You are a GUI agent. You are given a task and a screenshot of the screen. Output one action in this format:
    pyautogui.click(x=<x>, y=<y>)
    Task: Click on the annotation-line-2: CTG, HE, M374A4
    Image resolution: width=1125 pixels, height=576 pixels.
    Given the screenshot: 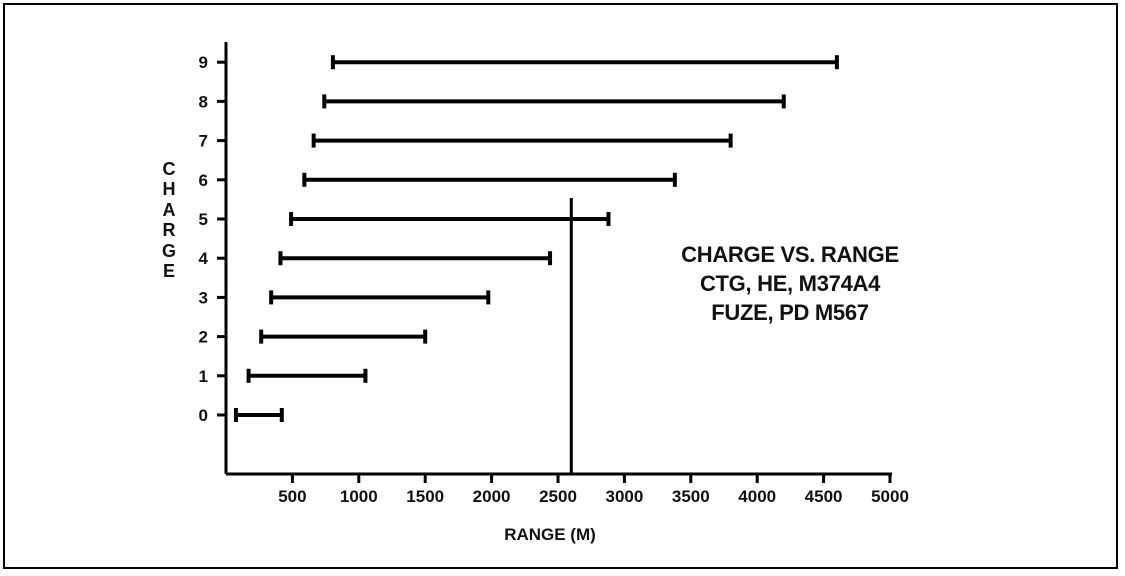 What is the action you would take?
    pyautogui.click(x=790, y=283)
    